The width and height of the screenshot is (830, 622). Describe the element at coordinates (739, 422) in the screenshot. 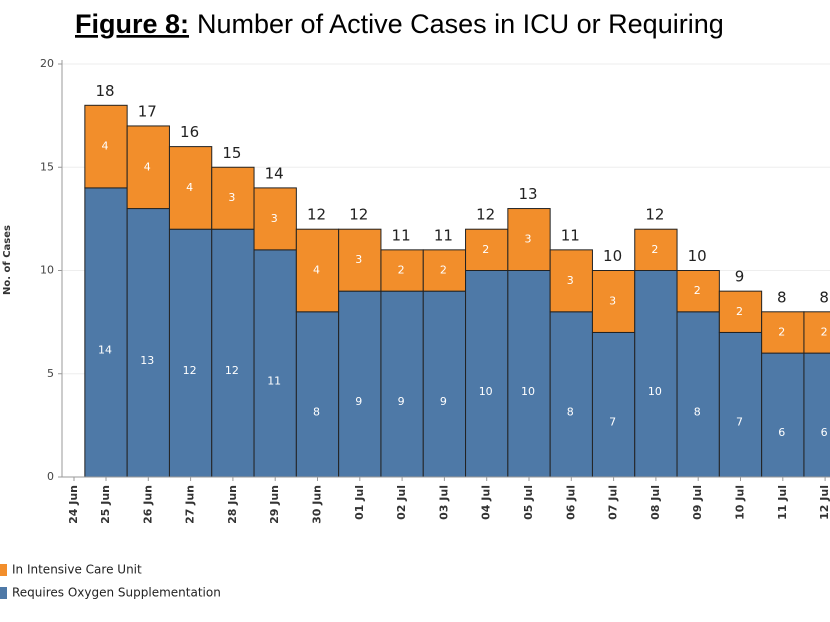

I see `segment-label: 7` at that location.